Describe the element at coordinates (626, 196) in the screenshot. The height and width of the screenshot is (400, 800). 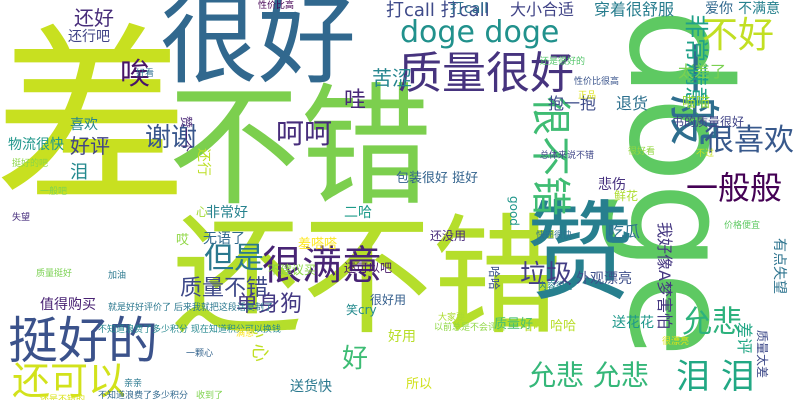
I see `cloud-word: 鲜花` at that location.